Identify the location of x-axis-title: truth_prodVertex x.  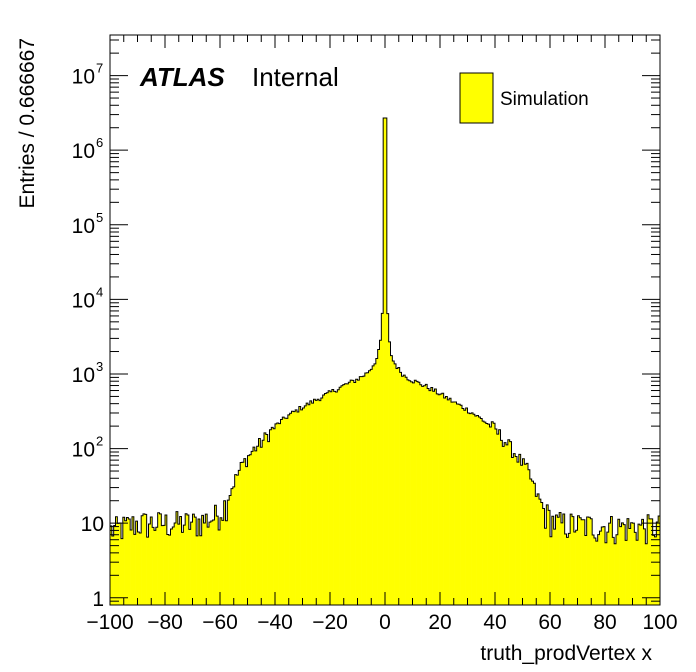
(566, 653).